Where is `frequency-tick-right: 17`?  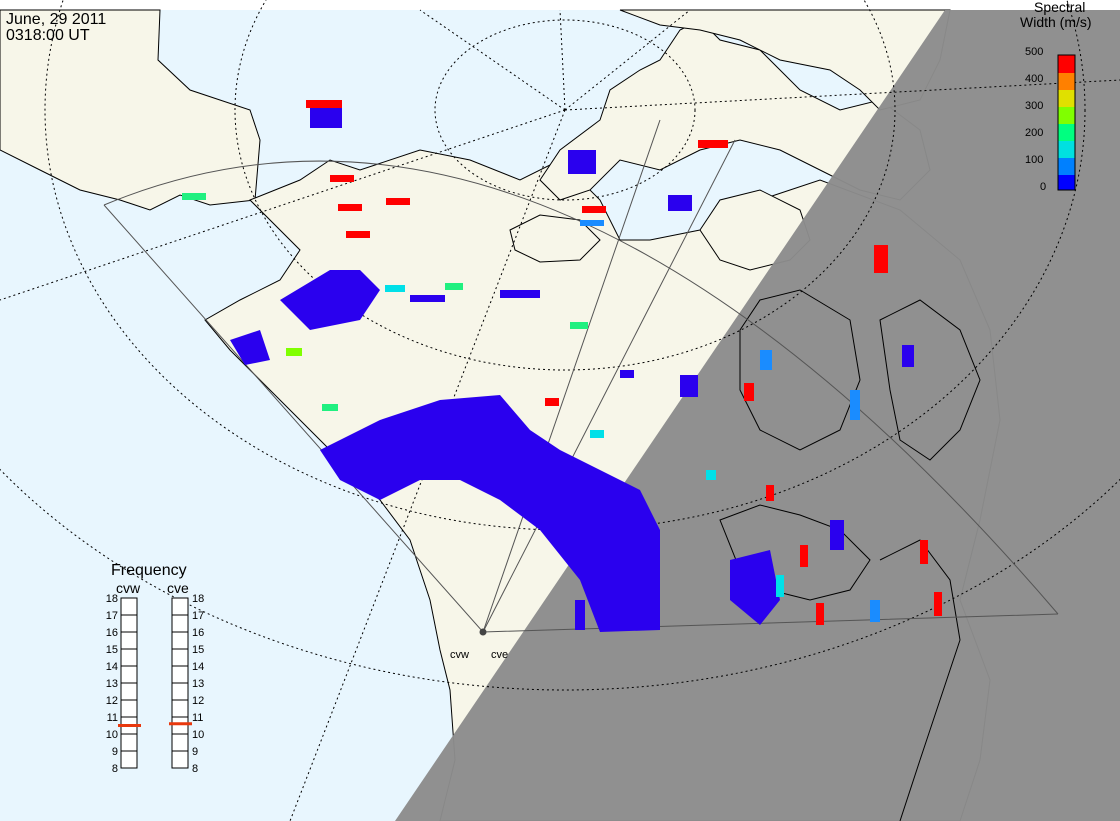 frequency-tick-right: 17 is located at coordinates (198, 616).